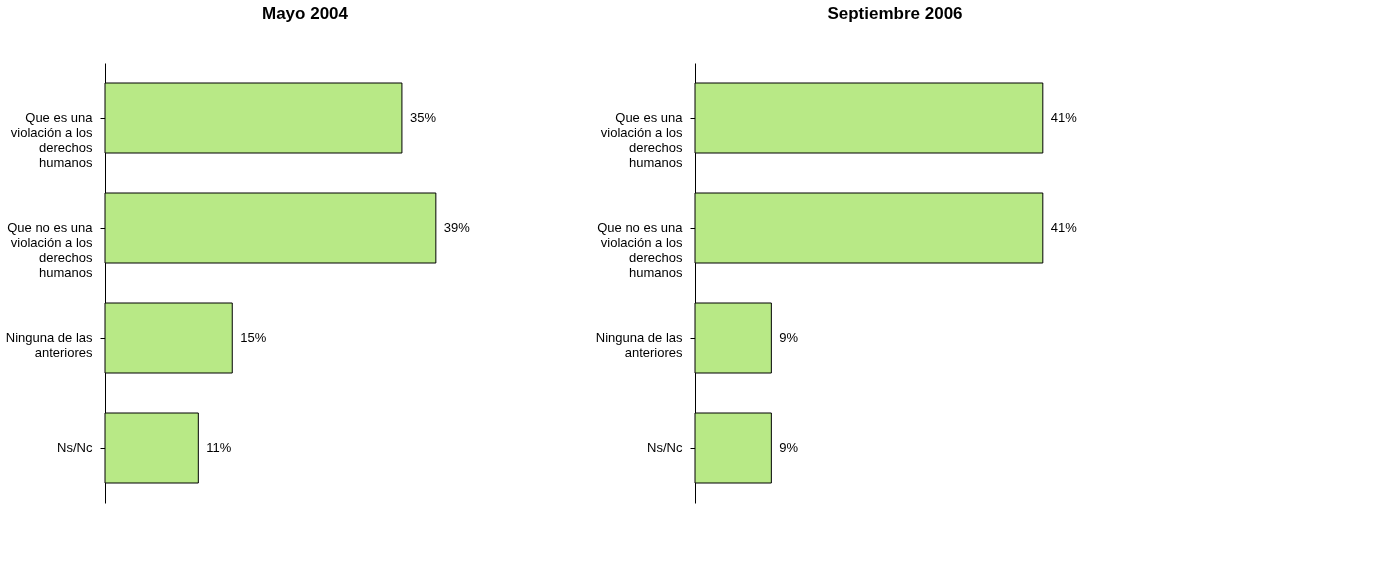  I want to click on data-label: 35%, so click(423, 117).